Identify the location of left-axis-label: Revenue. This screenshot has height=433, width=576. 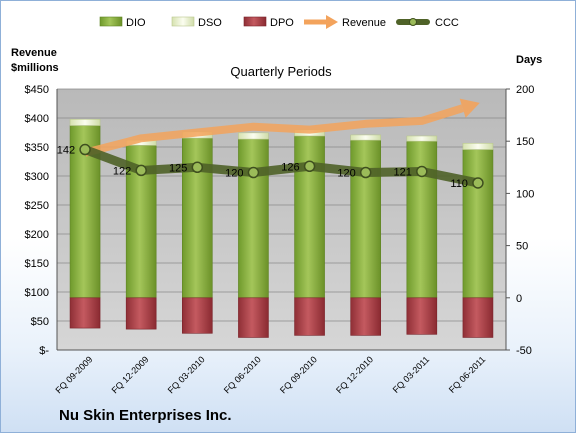
(34, 53).